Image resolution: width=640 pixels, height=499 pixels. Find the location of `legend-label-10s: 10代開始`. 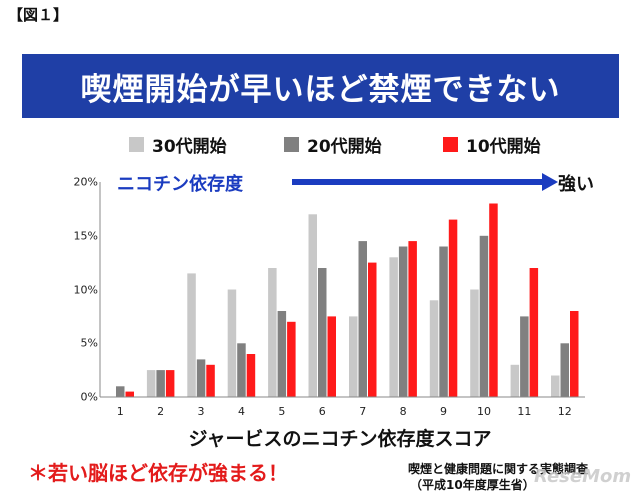

legend-label-10s: 10代開始 is located at coordinates (503, 147).